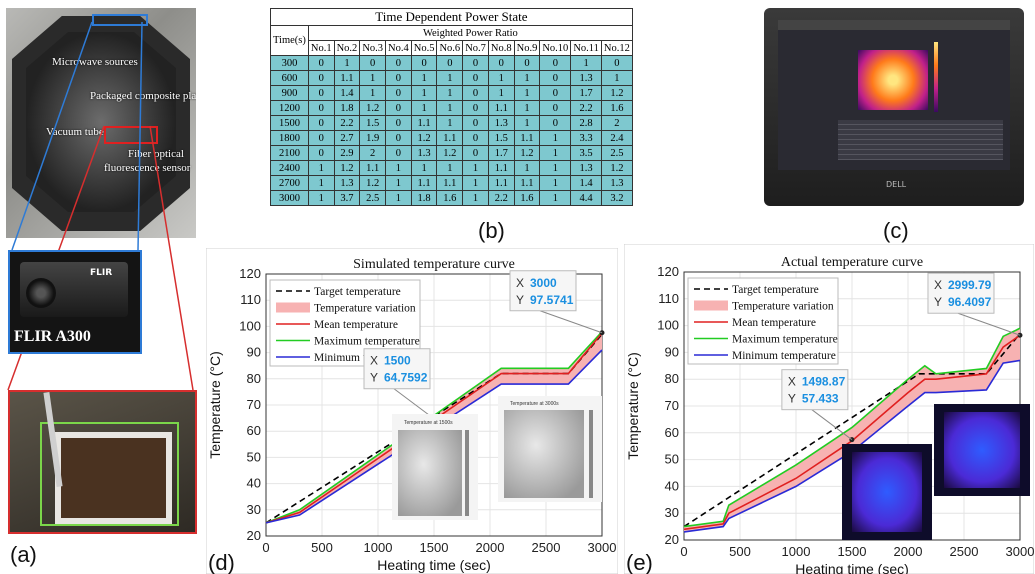 The image size is (1035, 574). Describe the element at coordinates (434, 565) in the screenshot. I see `x-axis-label: Heating time (sec)` at that location.